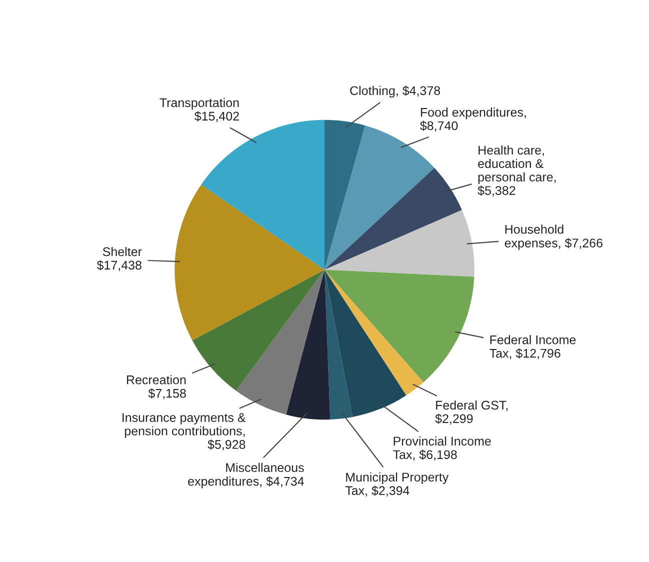  What do you see at coordinates (473, 120) in the screenshot?
I see `slice-label: Food expenditures, $8,740` at bounding box center [473, 120].